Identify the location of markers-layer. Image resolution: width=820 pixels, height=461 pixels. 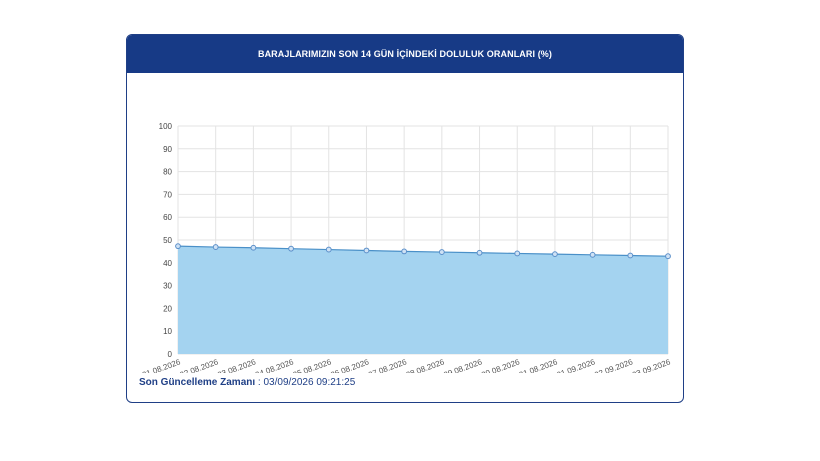
(423, 251).